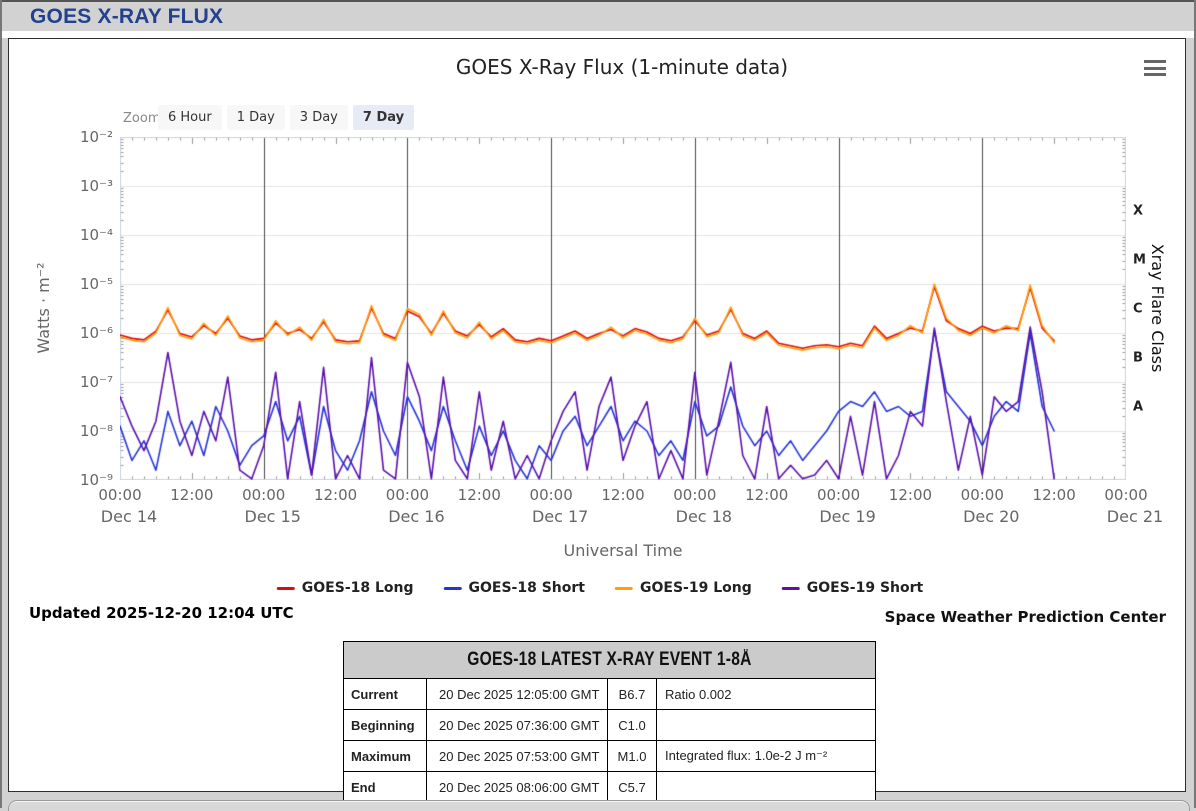 This screenshot has width=1196, height=811. Describe the element at coordinates (1, 404) in the screenshot. I see `window-frame-left` at that location.